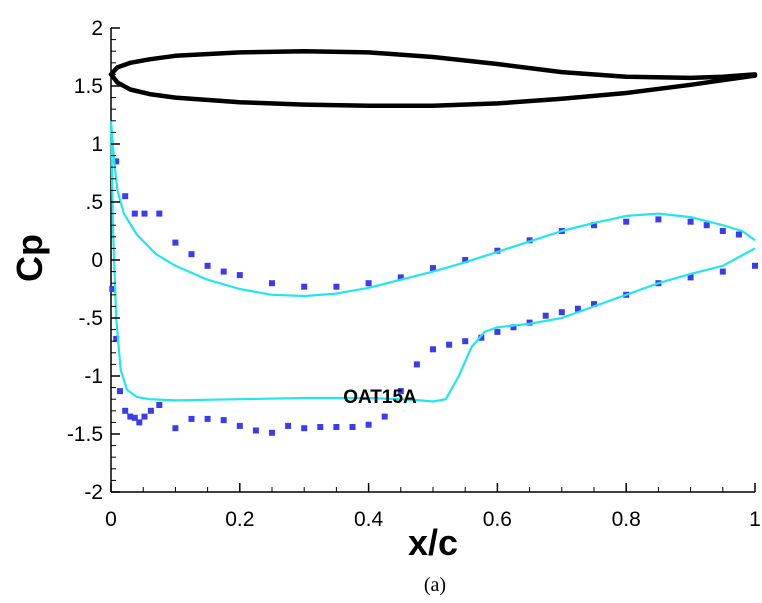  Describe the element at coordinates (433, 542) in the screenshot. I see `x-axis-title: x/c` at that location.